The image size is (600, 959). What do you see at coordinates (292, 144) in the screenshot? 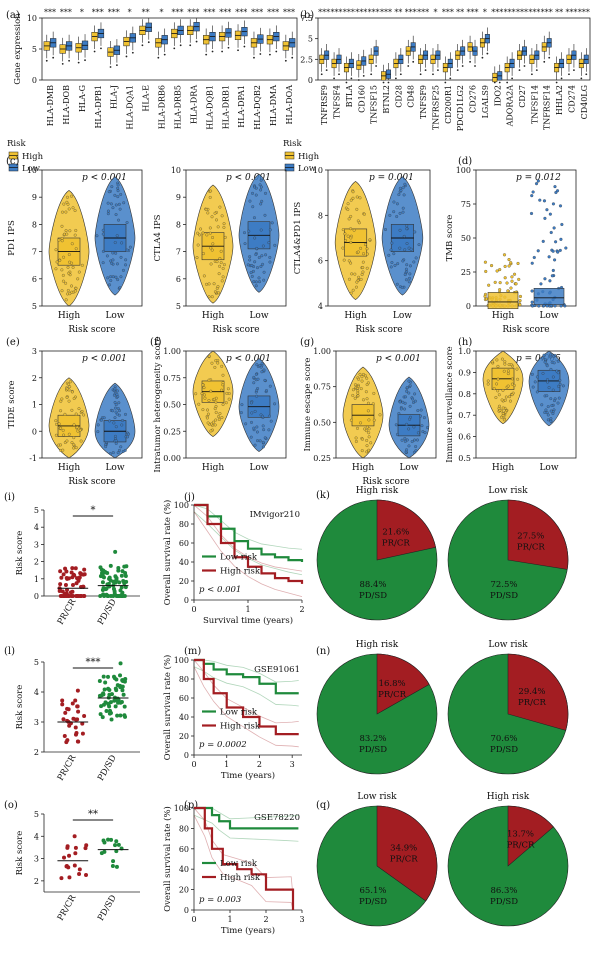
I see `legend-title: Risk` at bounding box center [292, 144].